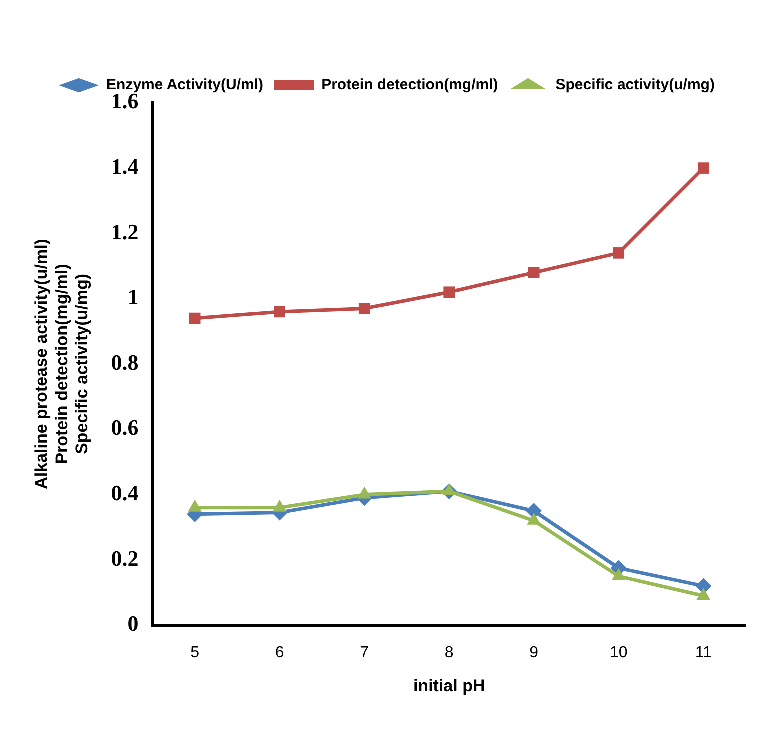 The width and height of the screenshot is (774, 729). Describe the element at coordinates (125, 427) in the screenshot. I see `y-tick-label: 0.6` at that location.